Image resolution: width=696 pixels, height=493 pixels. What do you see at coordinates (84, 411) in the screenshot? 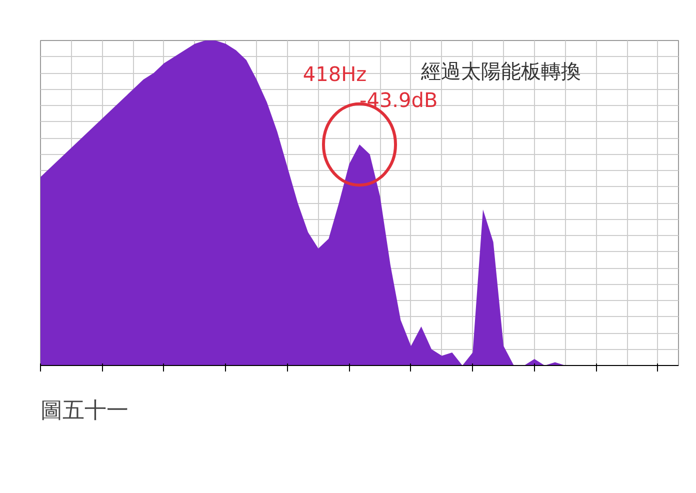
I see `text: 圖五十一` at bounding box center [84, 411].